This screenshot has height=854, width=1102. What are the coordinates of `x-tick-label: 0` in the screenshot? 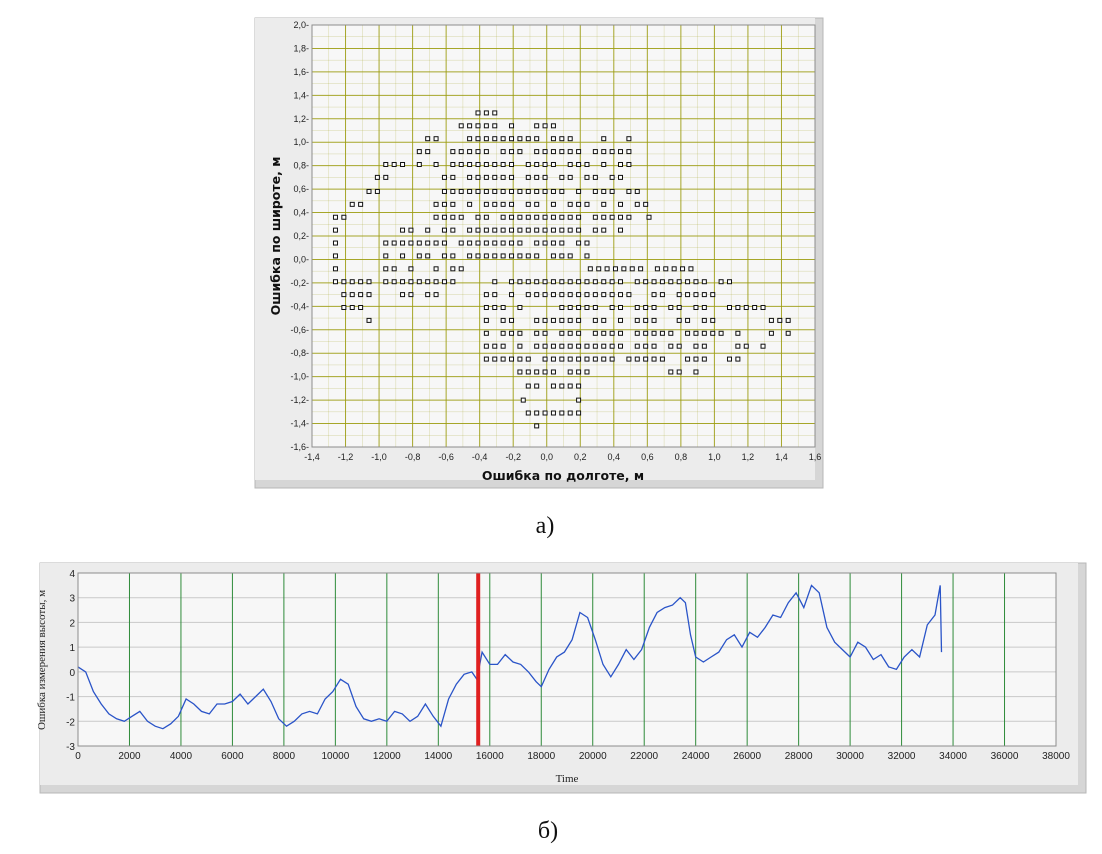 It's located at (78, 756).